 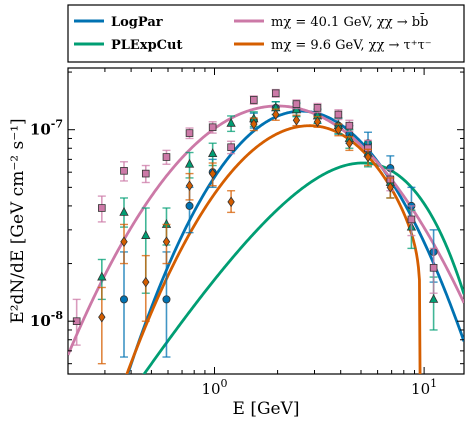 What do you see at coordinates (266, 409) in the screenshot?
I see `x-axis-title: E [GeV]` at bounding box center [266, 409].